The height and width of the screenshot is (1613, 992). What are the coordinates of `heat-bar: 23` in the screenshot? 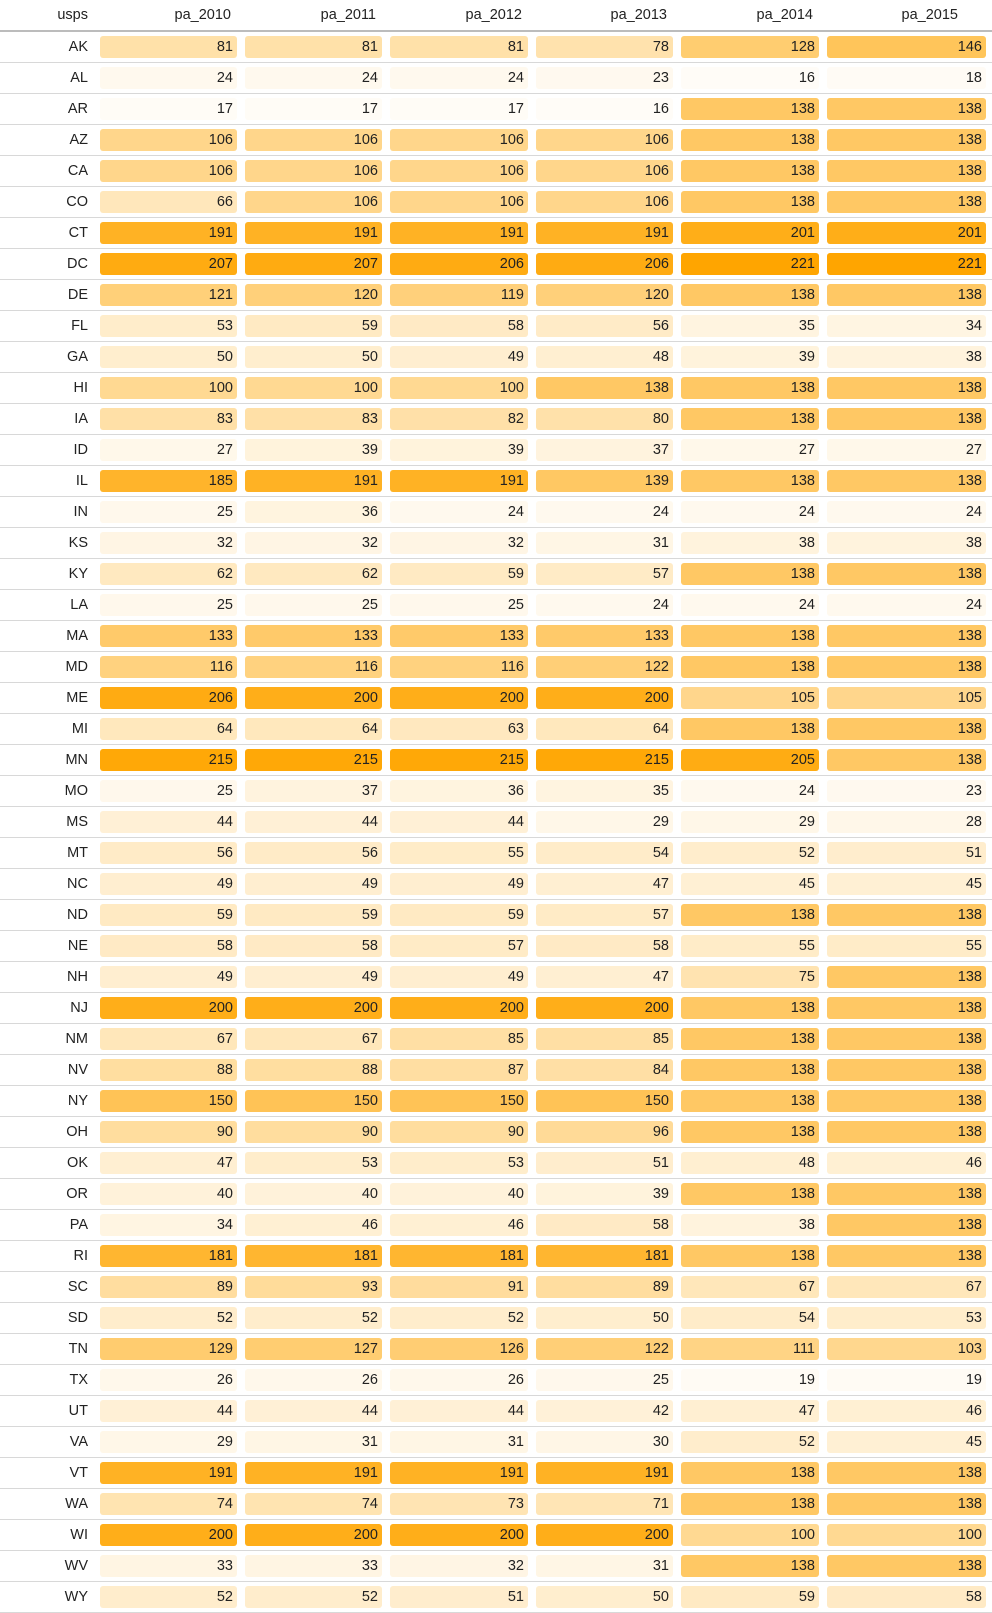 It's located at (906, 791).